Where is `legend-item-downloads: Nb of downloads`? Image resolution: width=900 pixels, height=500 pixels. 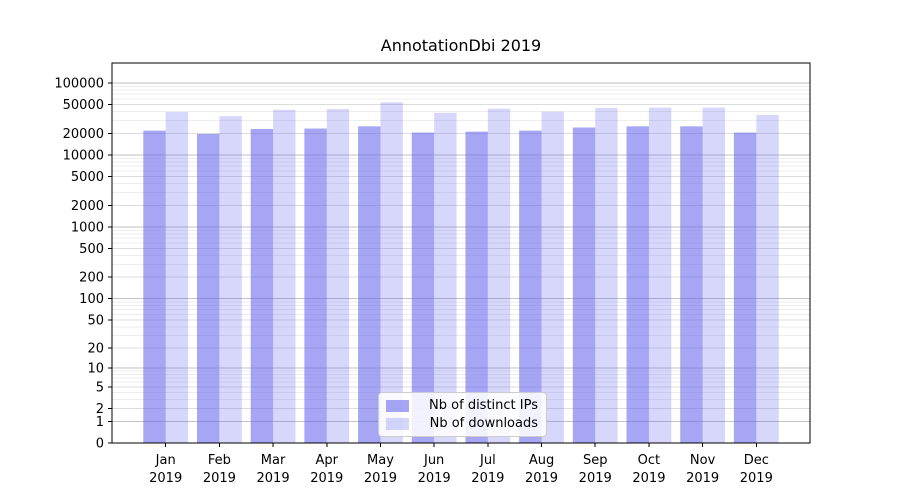 legend-item-downloads: Nb of downloads is located at coordinates (462, 423).